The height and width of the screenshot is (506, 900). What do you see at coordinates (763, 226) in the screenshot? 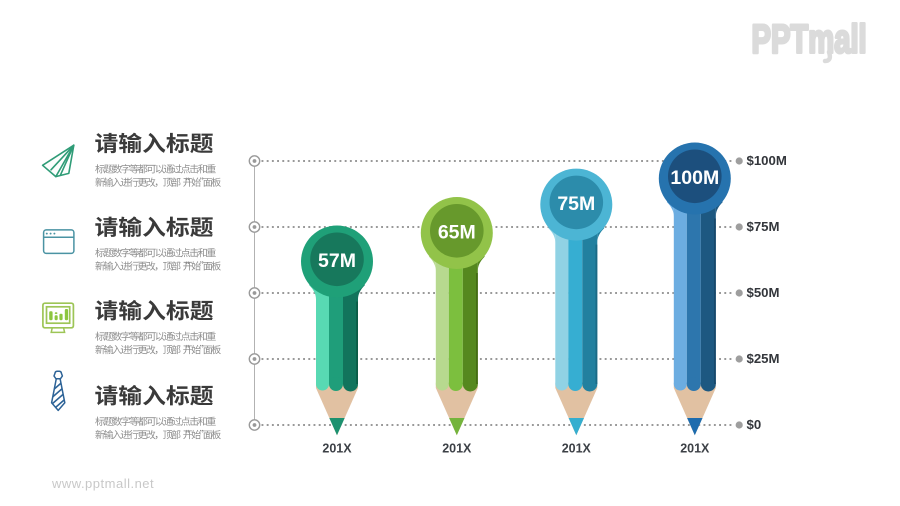
I see `svg-text: $75M` at bounding box center [763, 226].